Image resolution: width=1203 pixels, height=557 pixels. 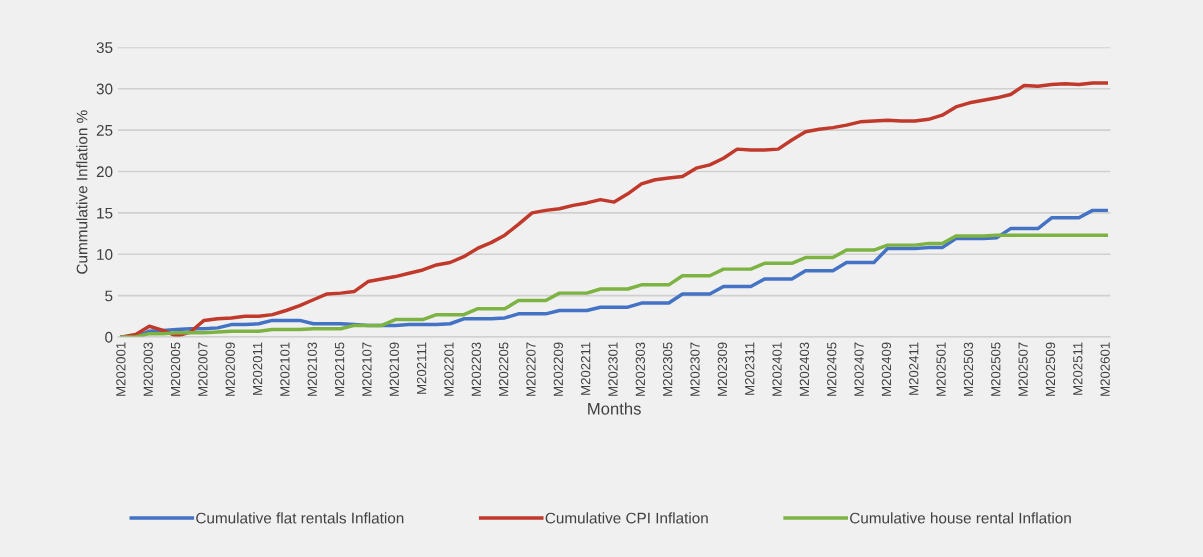 I want to click on x-tick-label: M202203, so click(x=476, y=369).